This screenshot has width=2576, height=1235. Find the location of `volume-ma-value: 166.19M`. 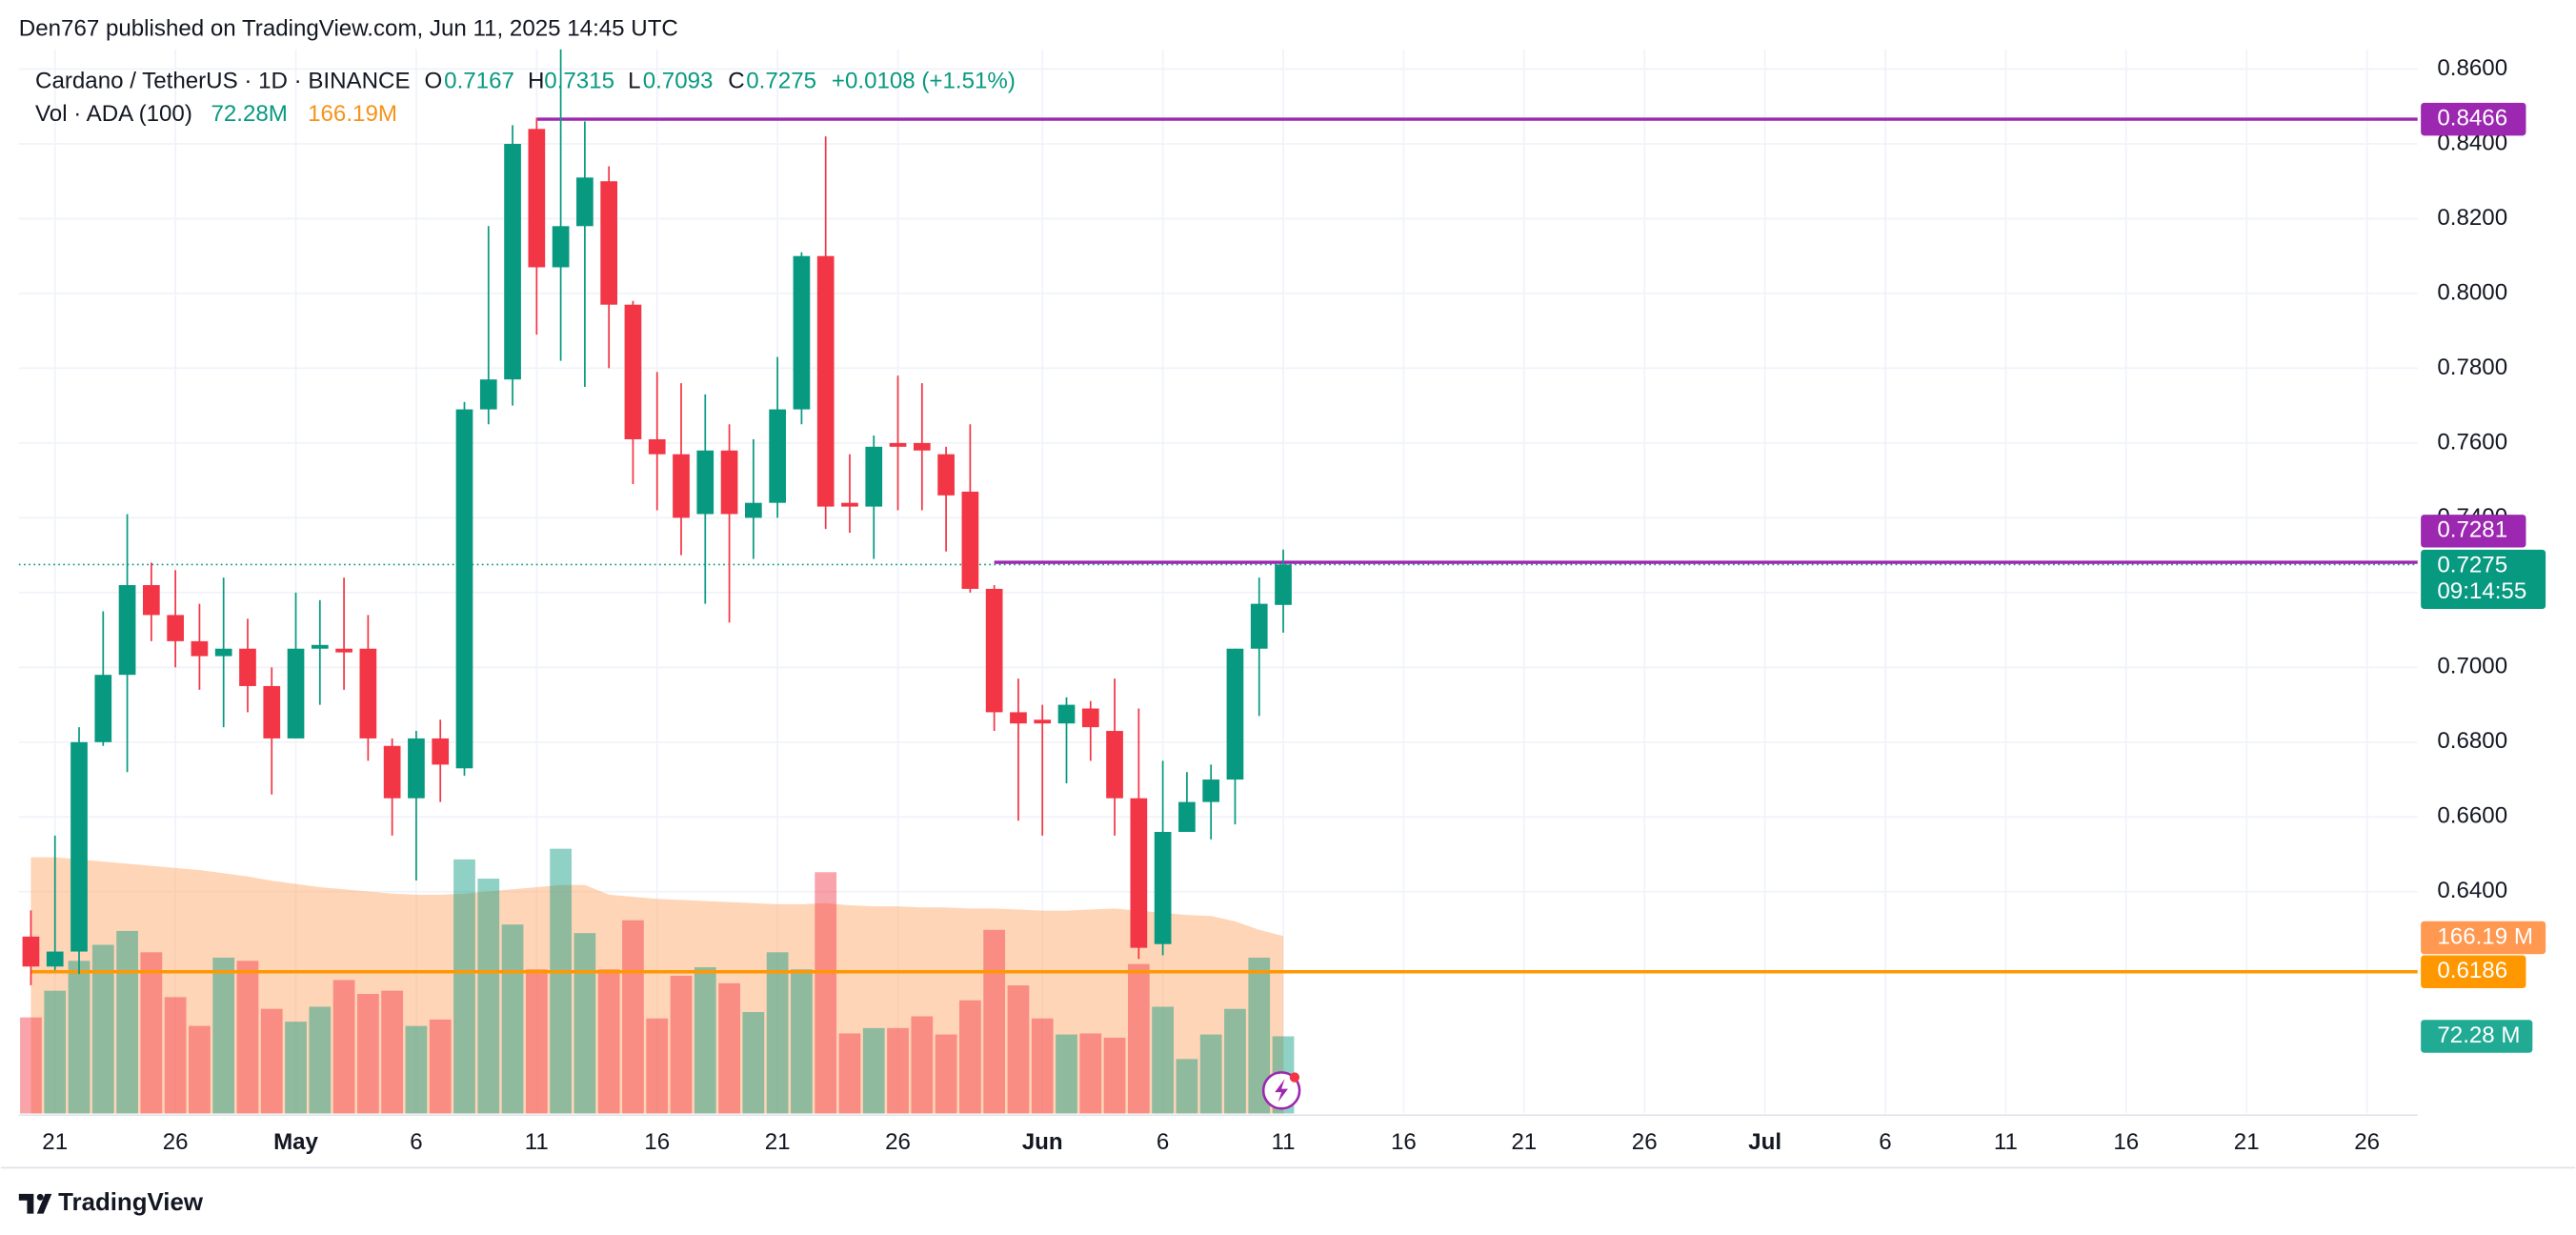

volume-ma-value: 166.19M is located at coordinates (352, 114).